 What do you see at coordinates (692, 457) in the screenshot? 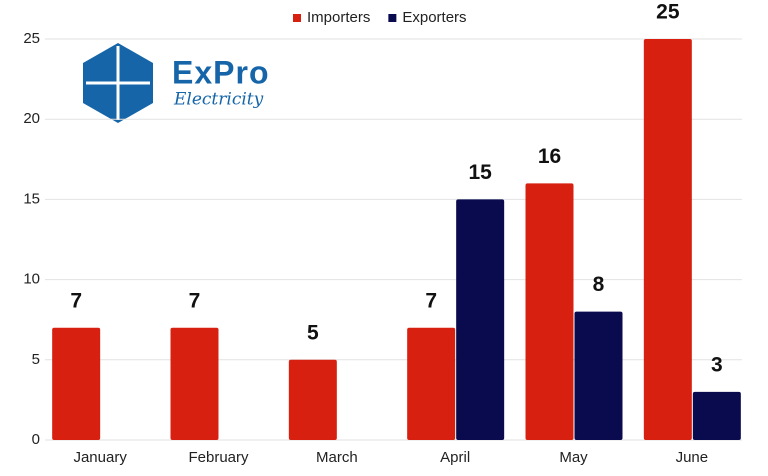
I see `x-tick-label: June` at bounding box center [692, 457].